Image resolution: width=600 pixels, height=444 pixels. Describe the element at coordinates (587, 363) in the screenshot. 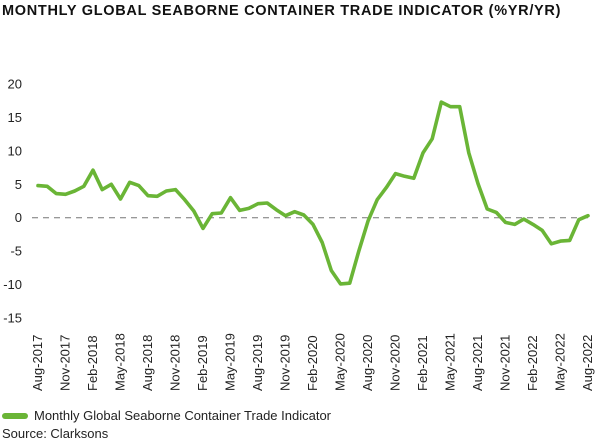

I see `x-tick-label: Aug-2022` at that location.